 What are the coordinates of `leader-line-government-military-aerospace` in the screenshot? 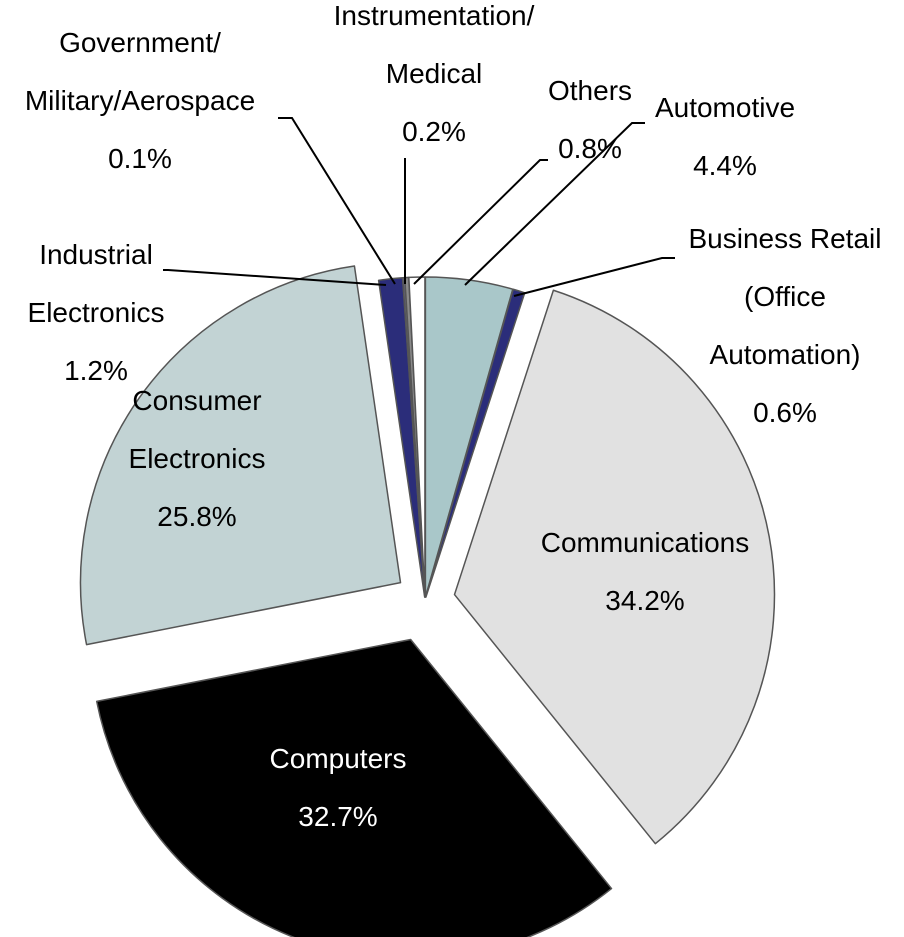 It's located at (337, 201).